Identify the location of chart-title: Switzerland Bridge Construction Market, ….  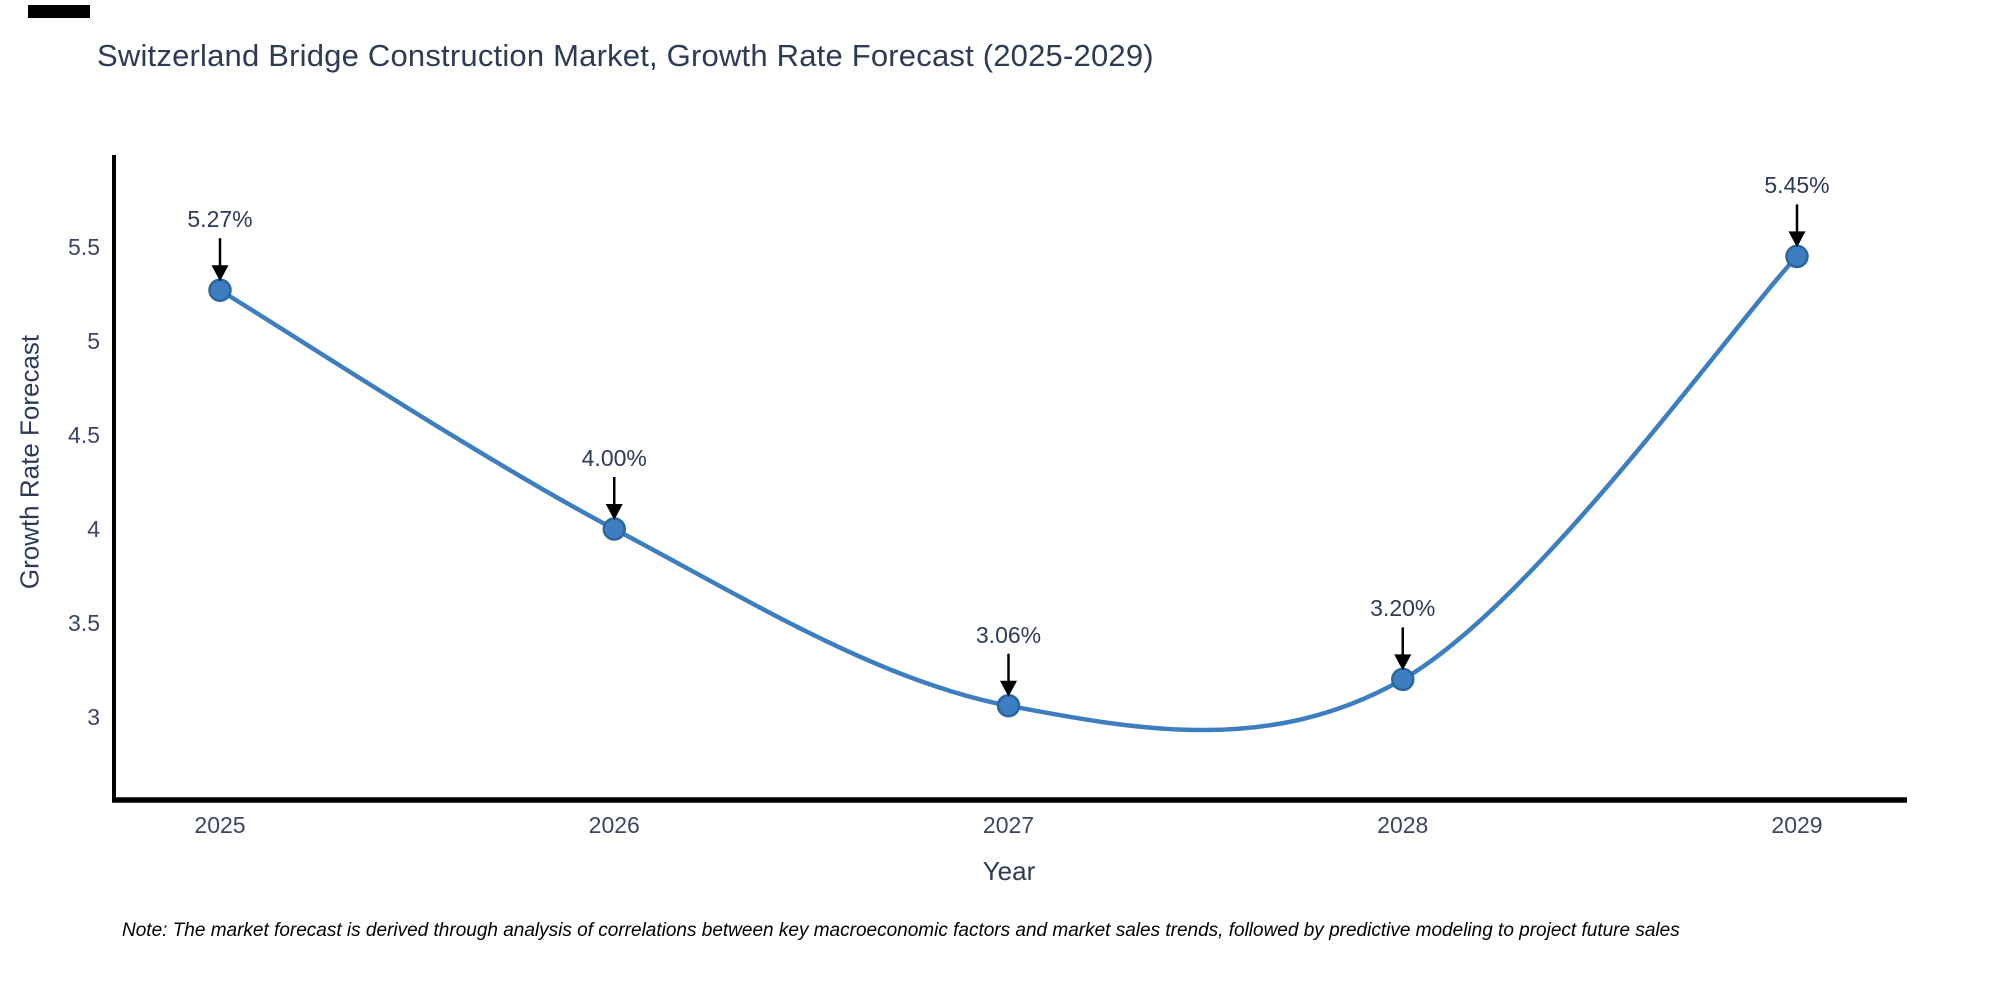
(625, 55).